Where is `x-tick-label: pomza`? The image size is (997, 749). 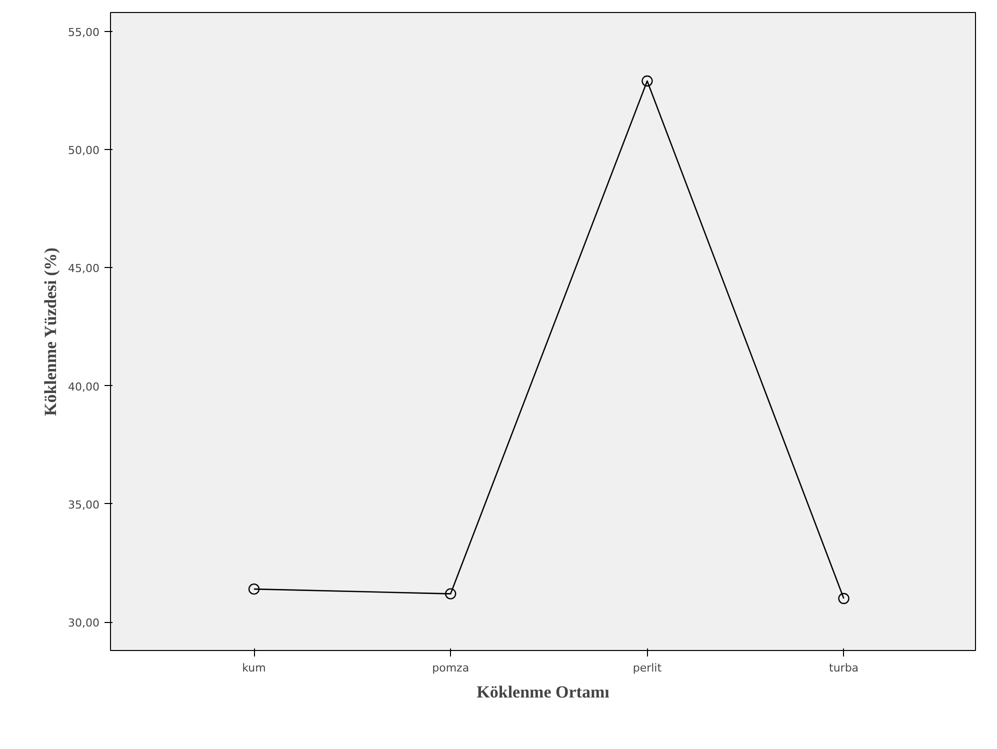 x-tick-label: pomza is located at coordinates (451, 668).